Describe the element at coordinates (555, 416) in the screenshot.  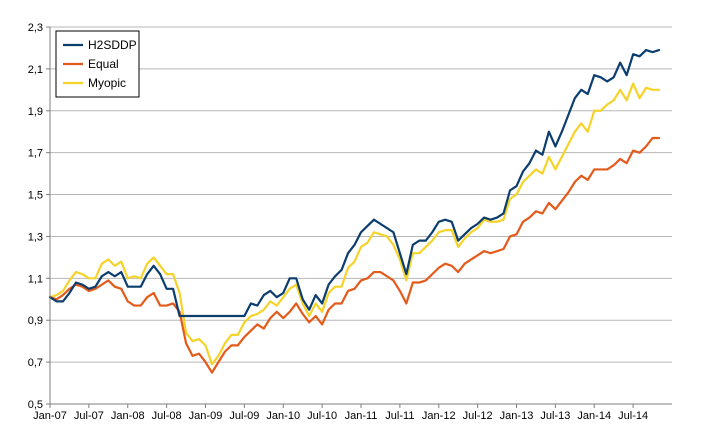
I see `x-tick-label: Jul-13` at that location.